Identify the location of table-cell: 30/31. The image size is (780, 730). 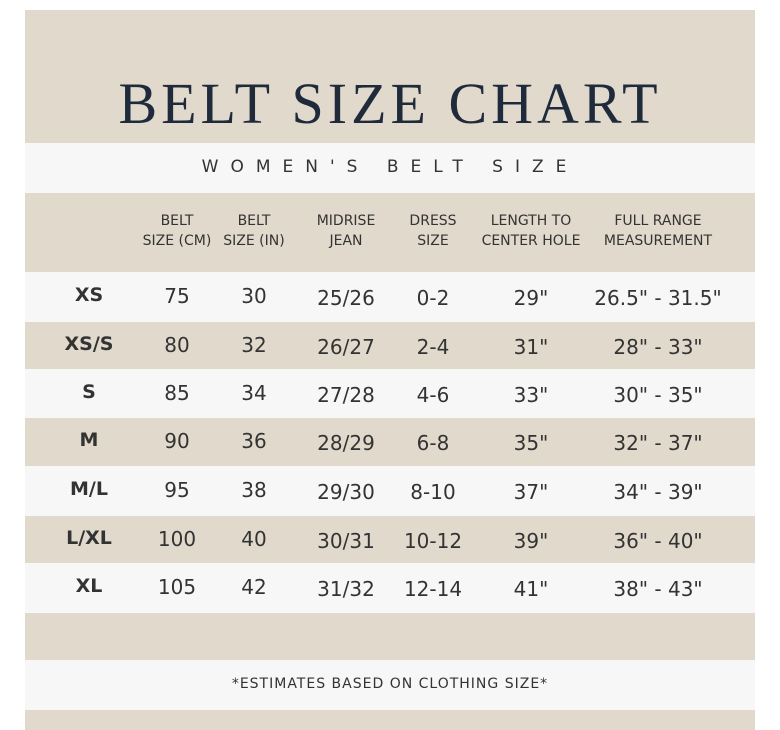
(346, 540).